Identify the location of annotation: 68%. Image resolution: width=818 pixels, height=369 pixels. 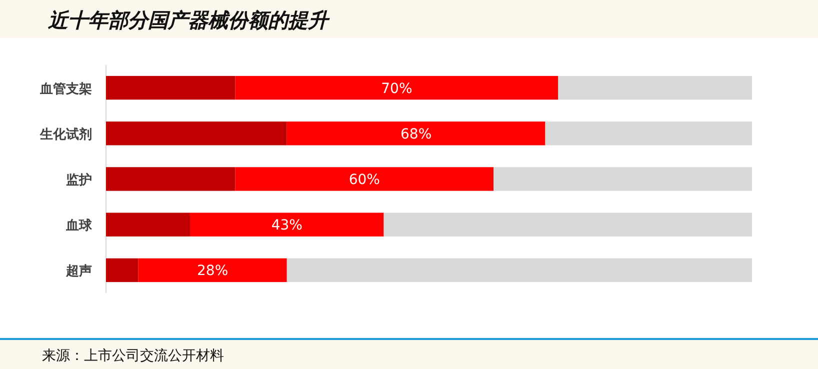
(416, 134).